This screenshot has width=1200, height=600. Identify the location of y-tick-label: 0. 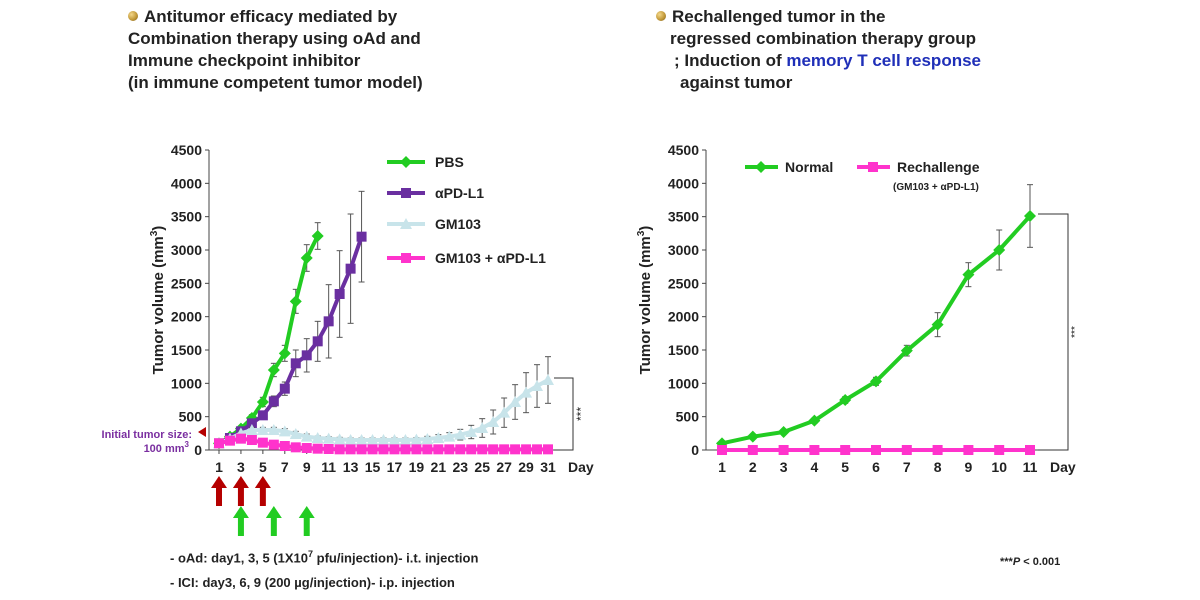
(198, 450).